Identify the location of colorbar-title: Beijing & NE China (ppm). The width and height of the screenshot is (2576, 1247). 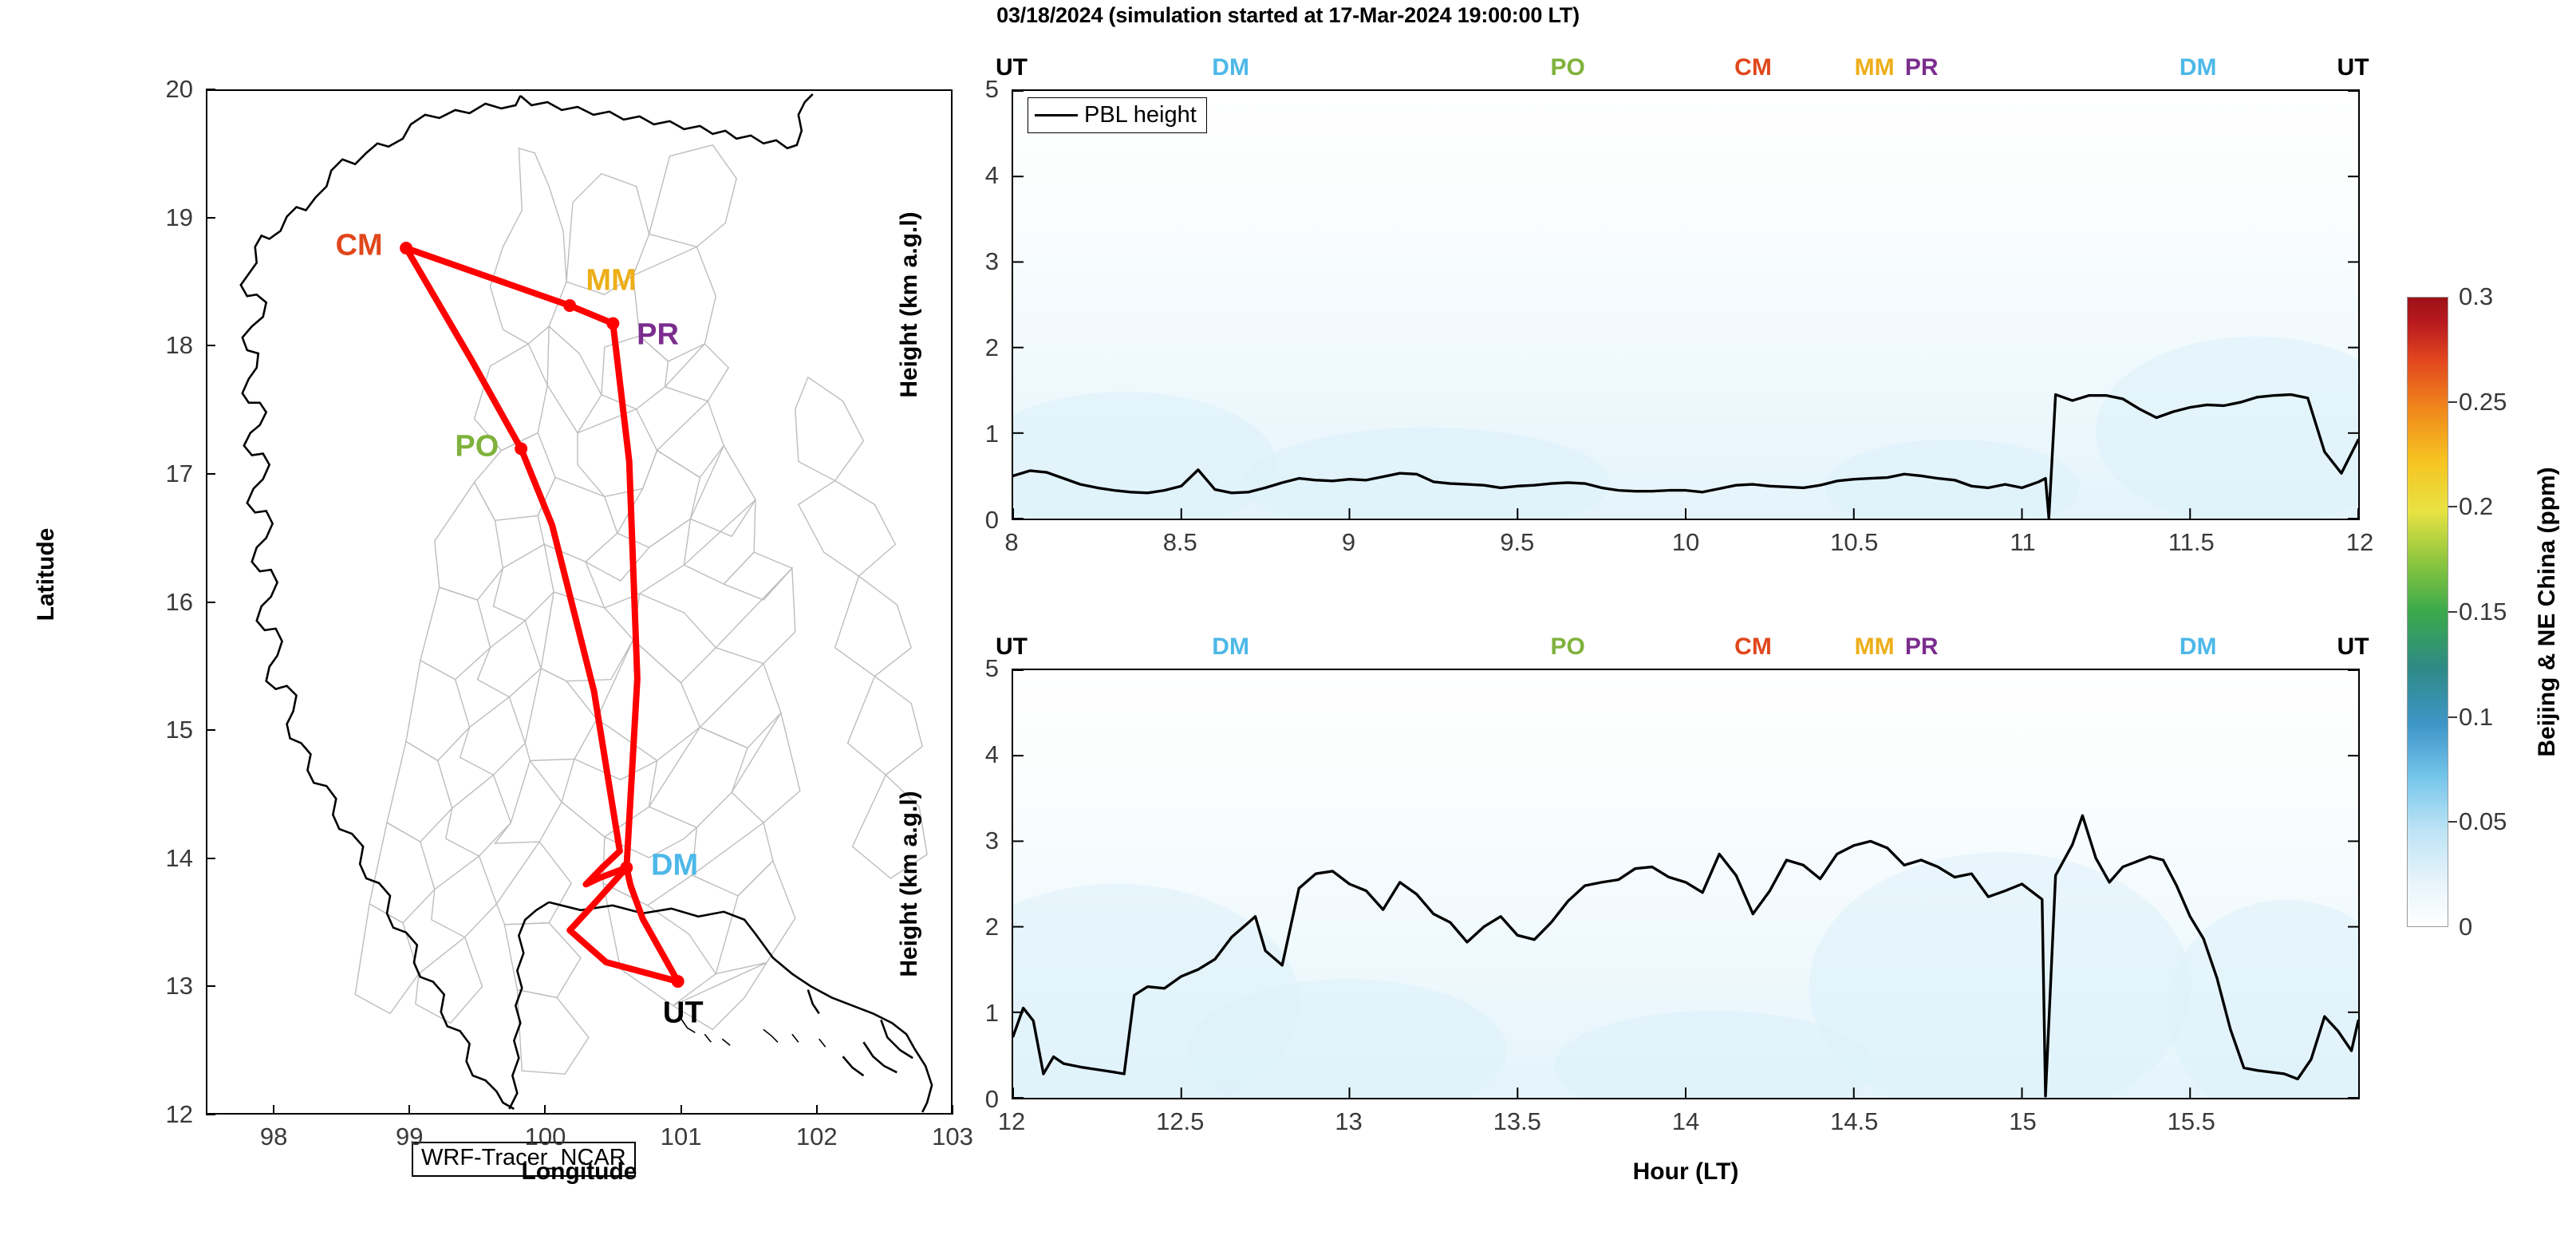
(2547, 612).